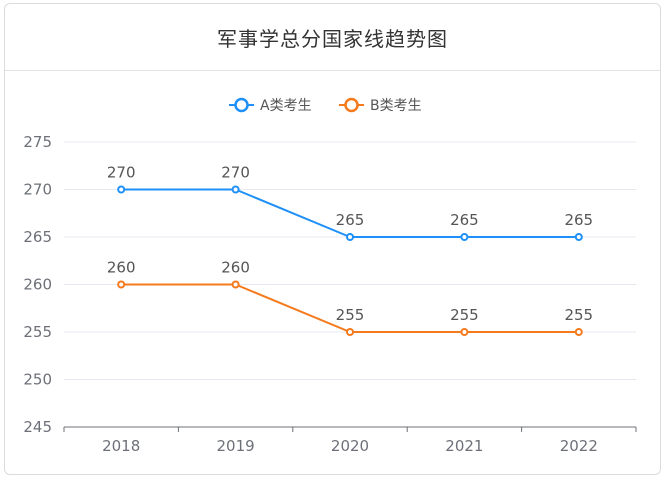 The height and width of the screenshot is (481, 667). Describe the element at coordinates (37, 427) in the screenshot. I see `y-tick-label: 245` at that location.